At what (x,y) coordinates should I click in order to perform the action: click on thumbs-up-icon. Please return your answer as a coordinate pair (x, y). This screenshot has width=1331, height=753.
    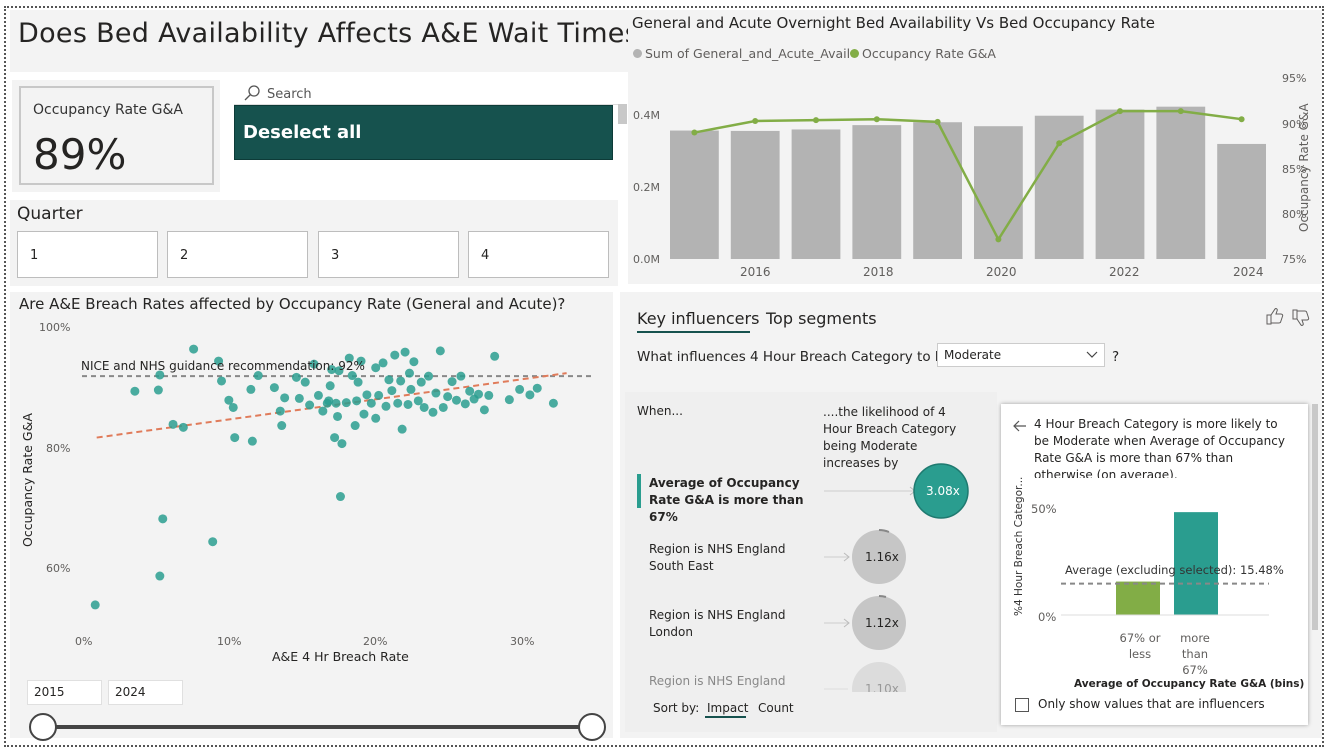
    Looking at the image, I should click on (1274, 316).